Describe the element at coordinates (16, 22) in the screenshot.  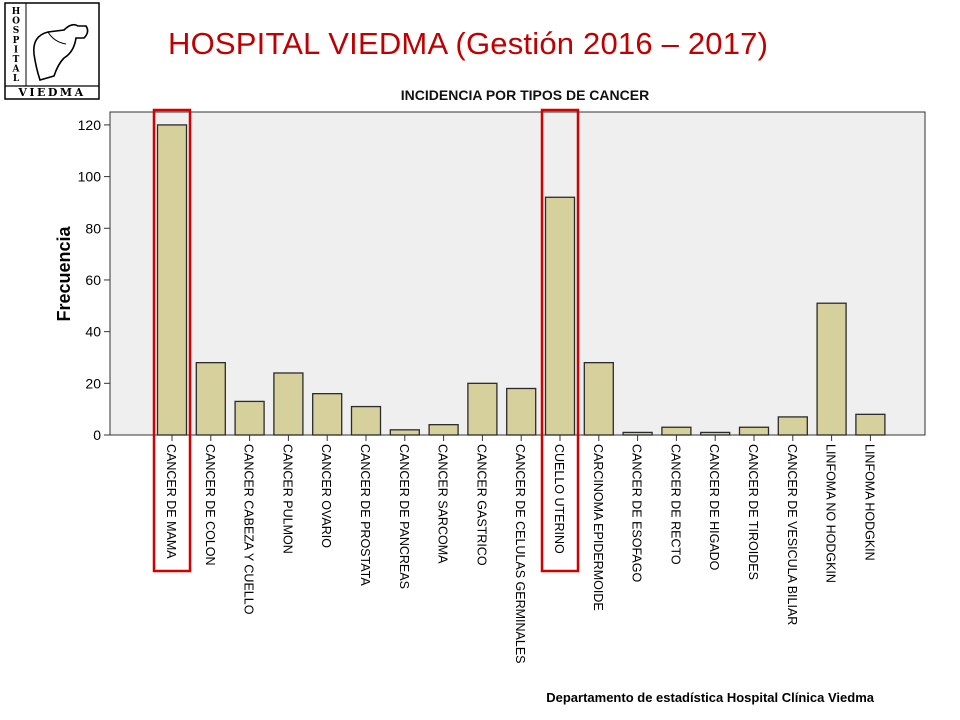
I see `logo-letter: O` at that location.